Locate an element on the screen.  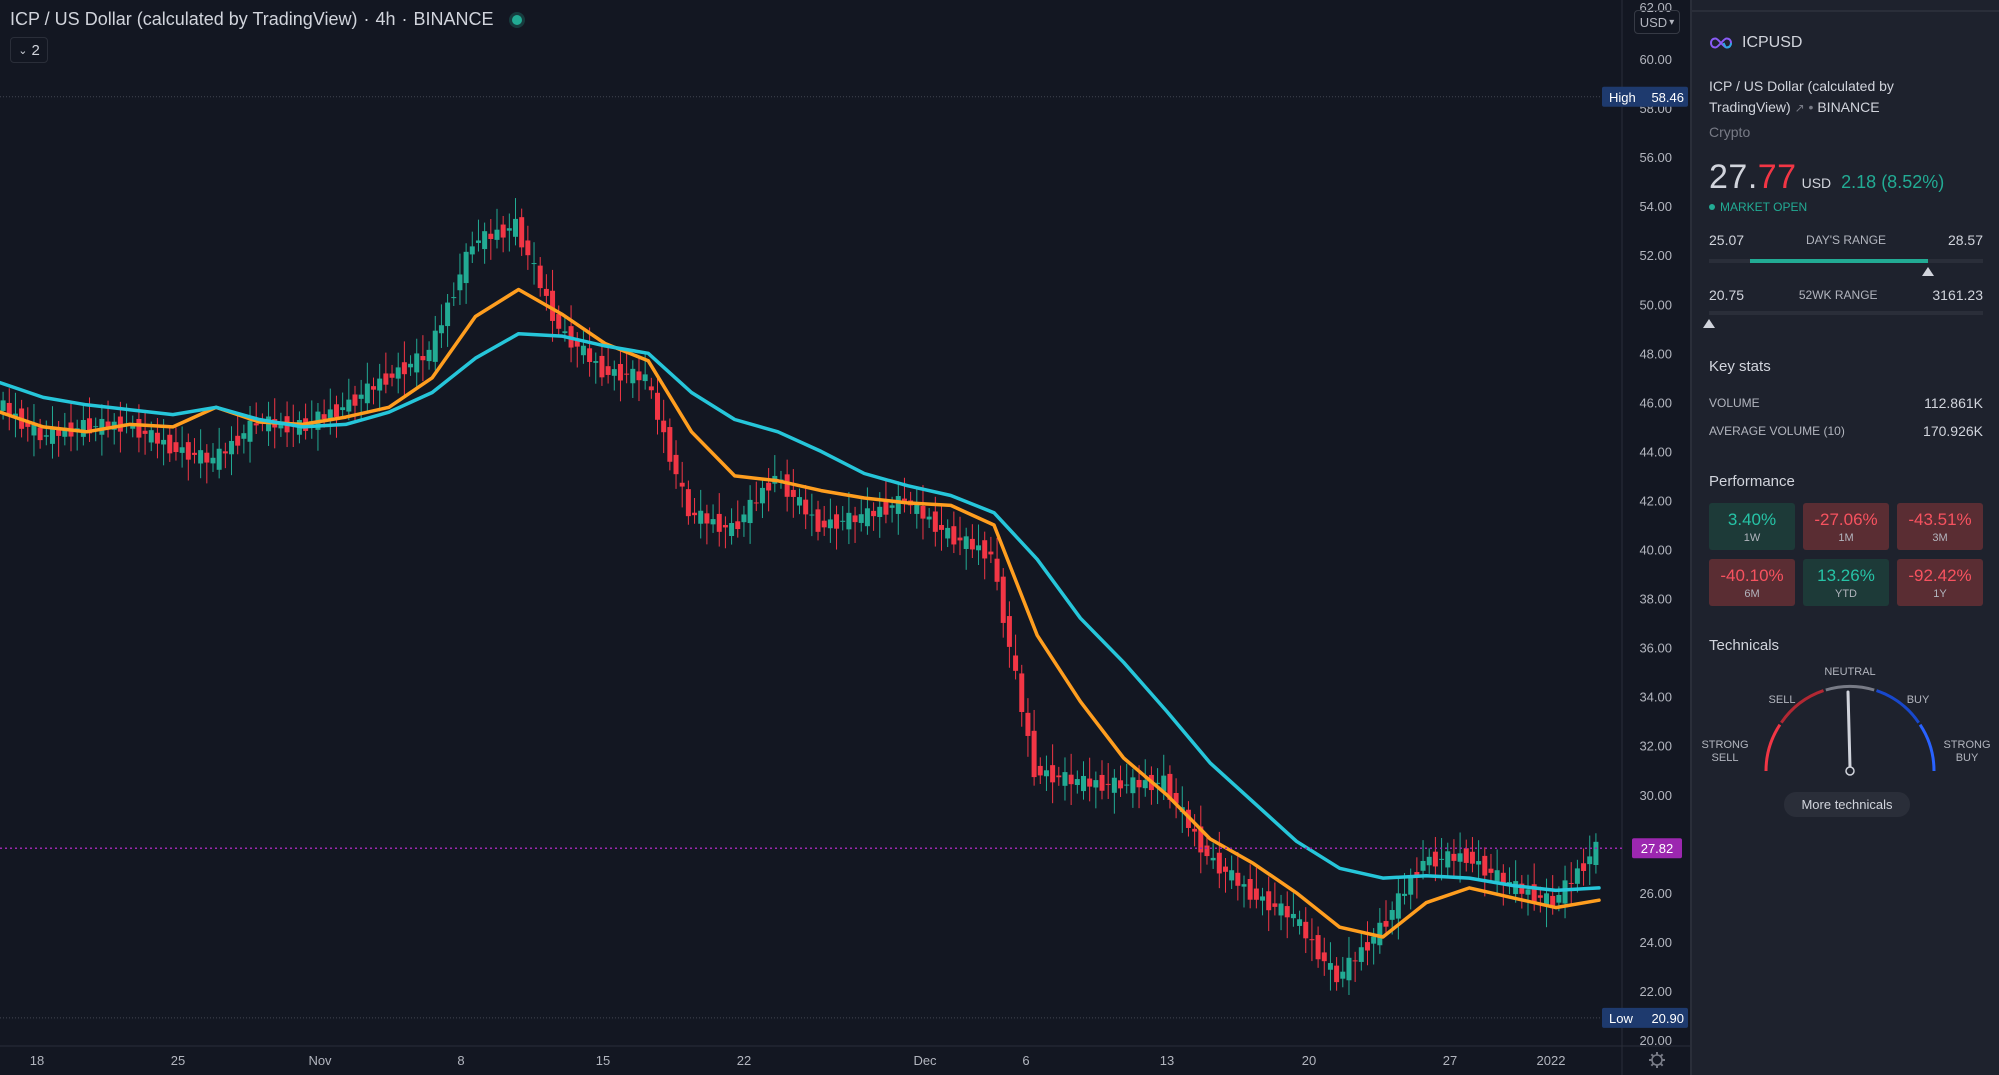
high-badge-value: 58.46 is located at coordinates (1667, 97).